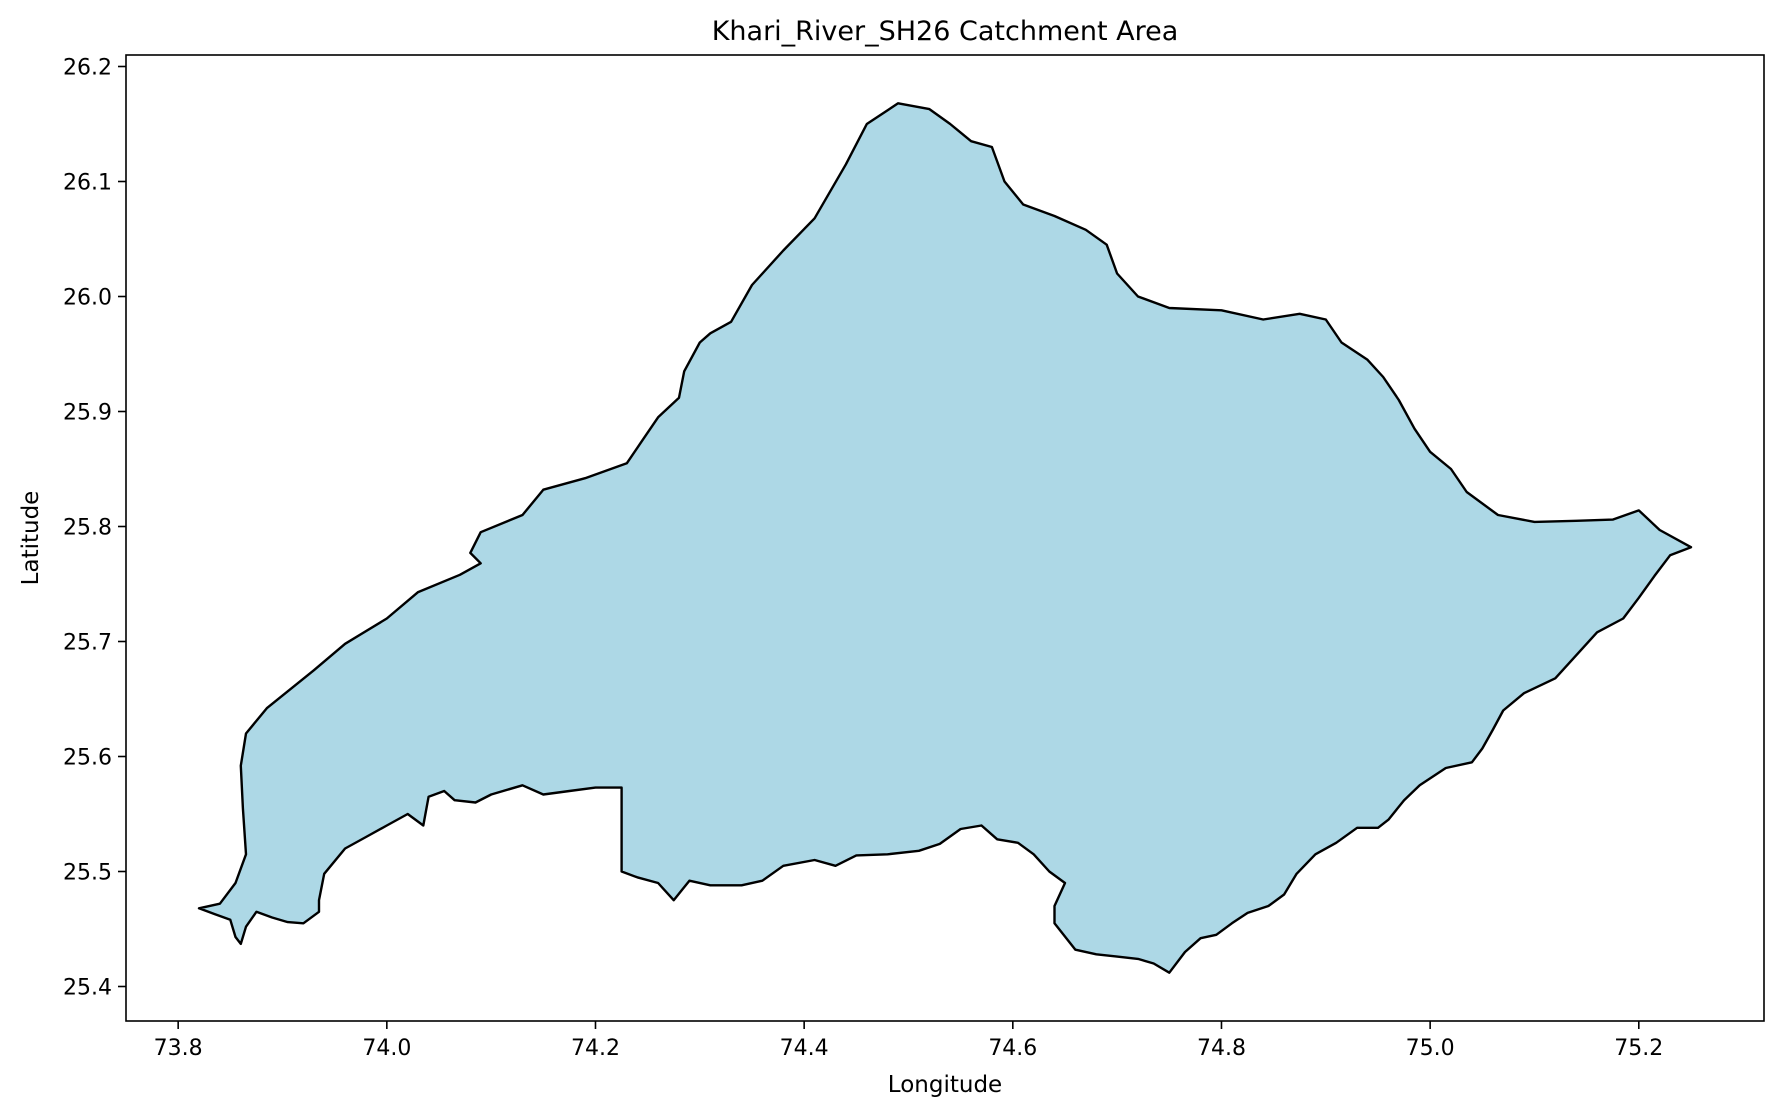 Image resolution: width=1781 pixels, height=1112 pixels. What do you see at coordinates (595, 1048) in the screenshot?
I see `x-tick-label: 74.2` at bounding box center [595, 1048].